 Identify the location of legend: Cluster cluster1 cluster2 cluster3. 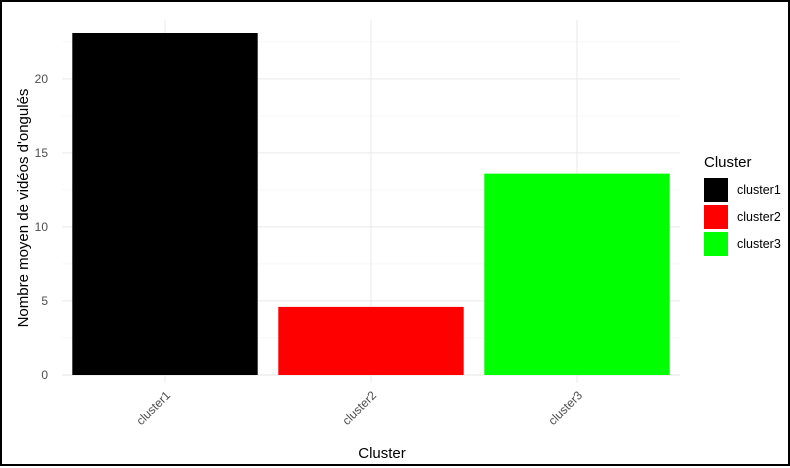
(742, 205).